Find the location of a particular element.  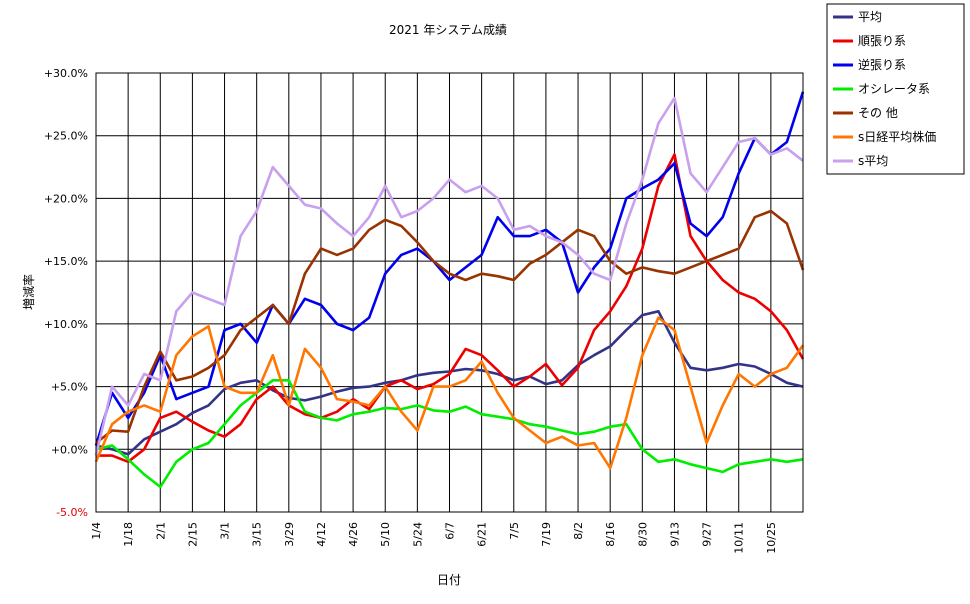

x-tick-label: 10/25 is located at coordinates (771, 538).